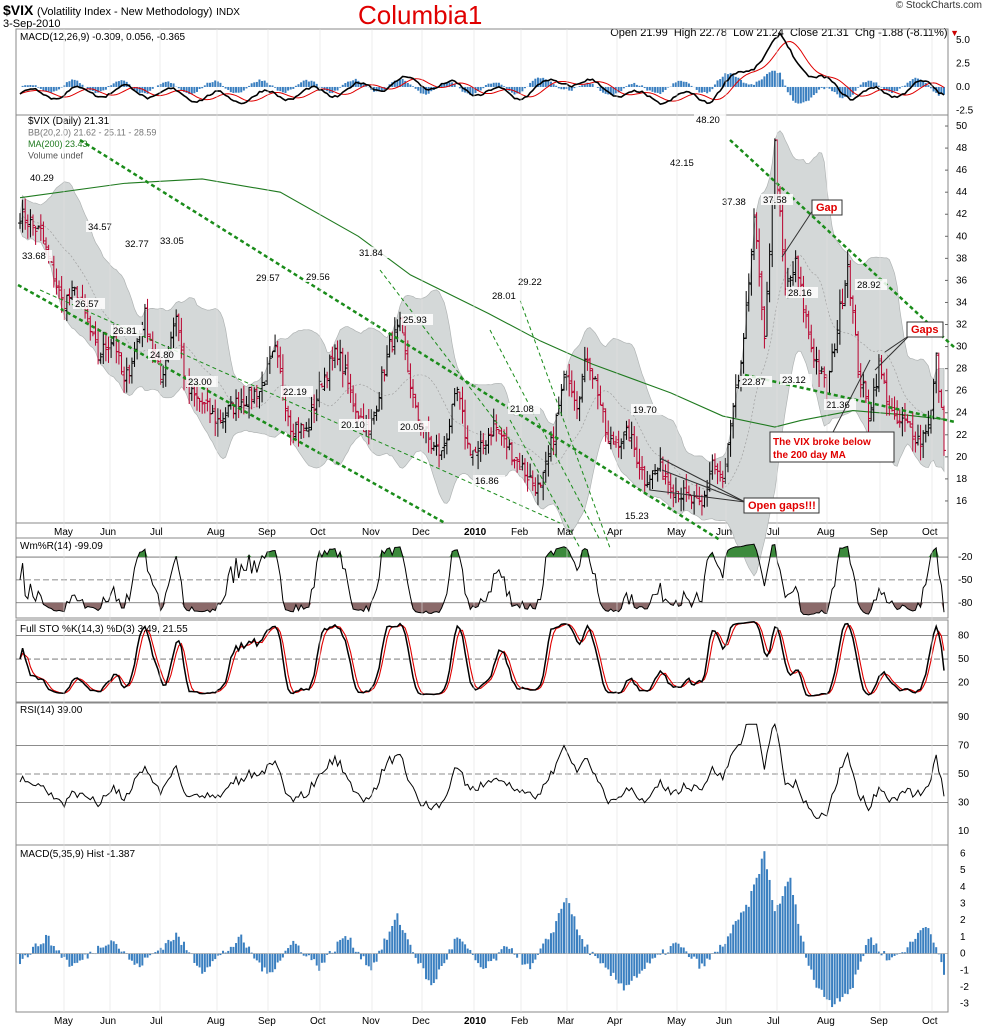  What do you see at coordinates (36, 256) in the screenshot?
I see `price-label: 33.68` at bounding box center [36, 256].